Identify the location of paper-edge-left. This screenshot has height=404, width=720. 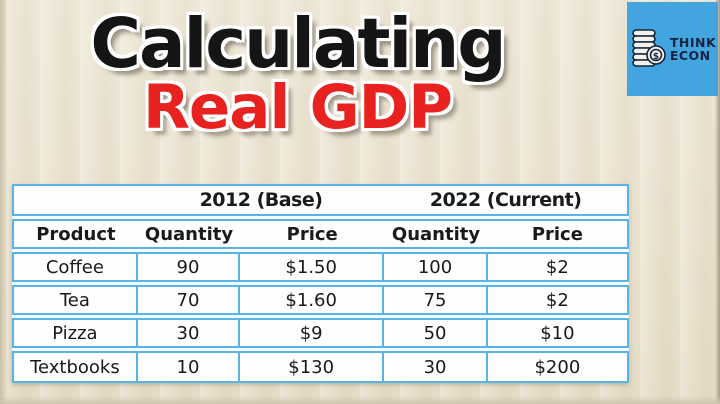
(3, 202).